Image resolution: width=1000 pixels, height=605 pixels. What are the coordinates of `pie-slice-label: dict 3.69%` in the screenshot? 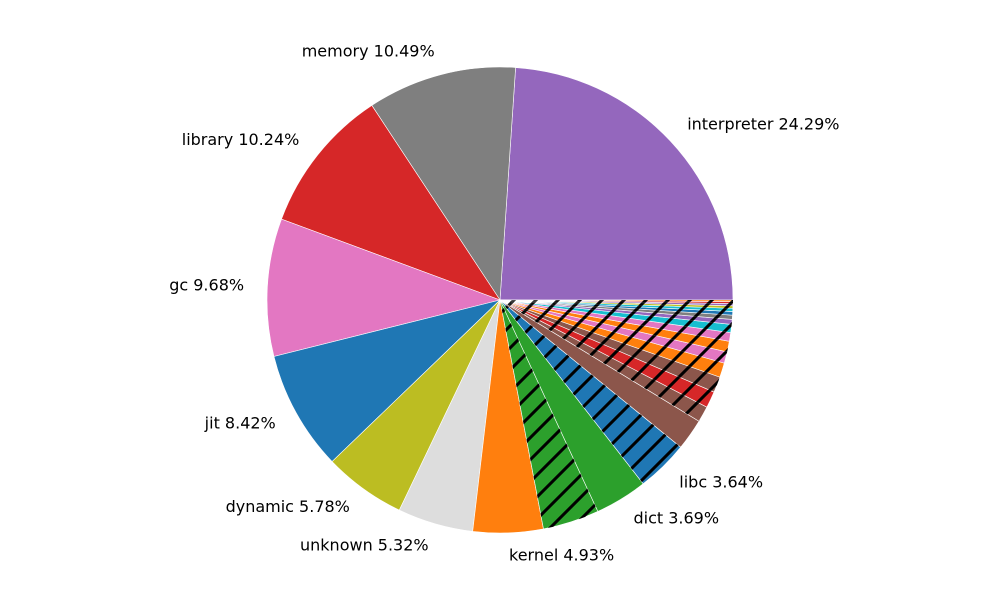 It's located at (676, 517).